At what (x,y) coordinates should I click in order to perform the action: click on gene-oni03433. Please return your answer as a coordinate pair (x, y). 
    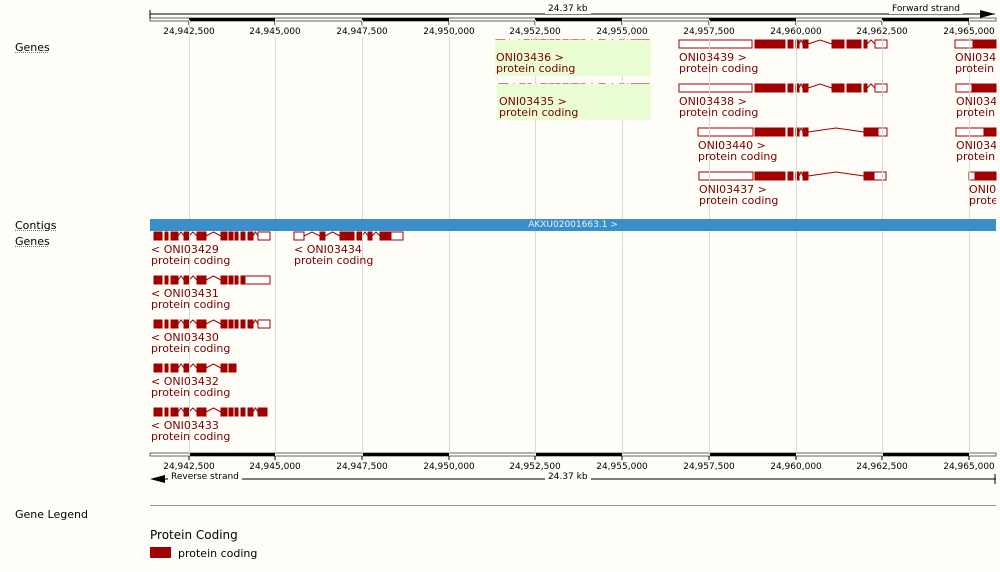
    Looking at the image, I should click on (210, 412).